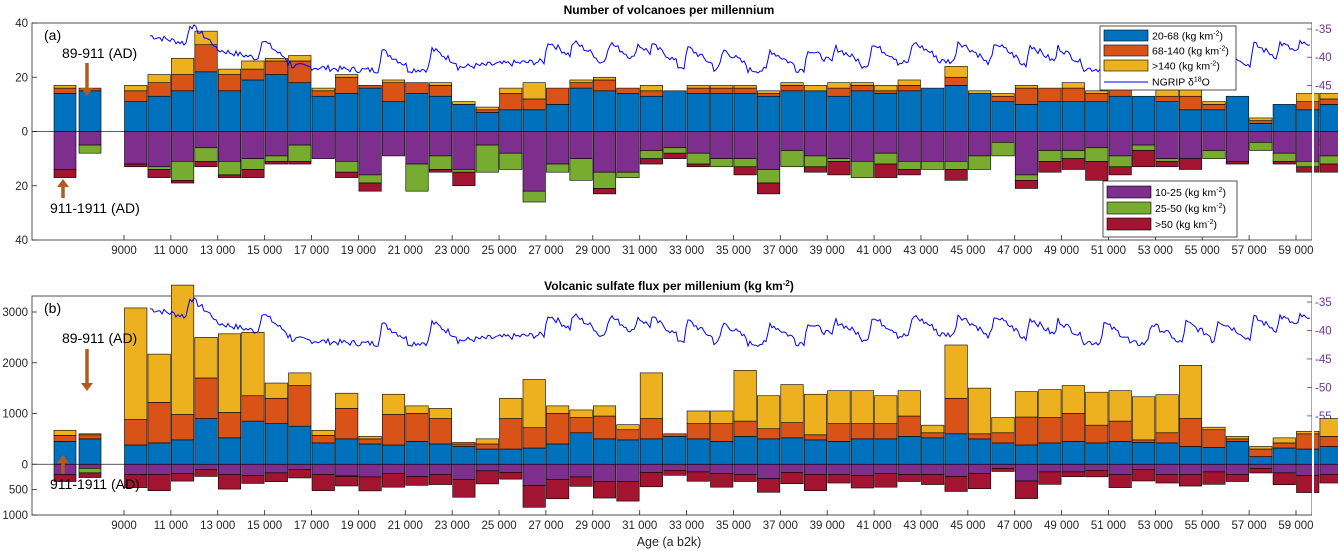  I want to click on y-tick-label: 2000, so click(15, 364).